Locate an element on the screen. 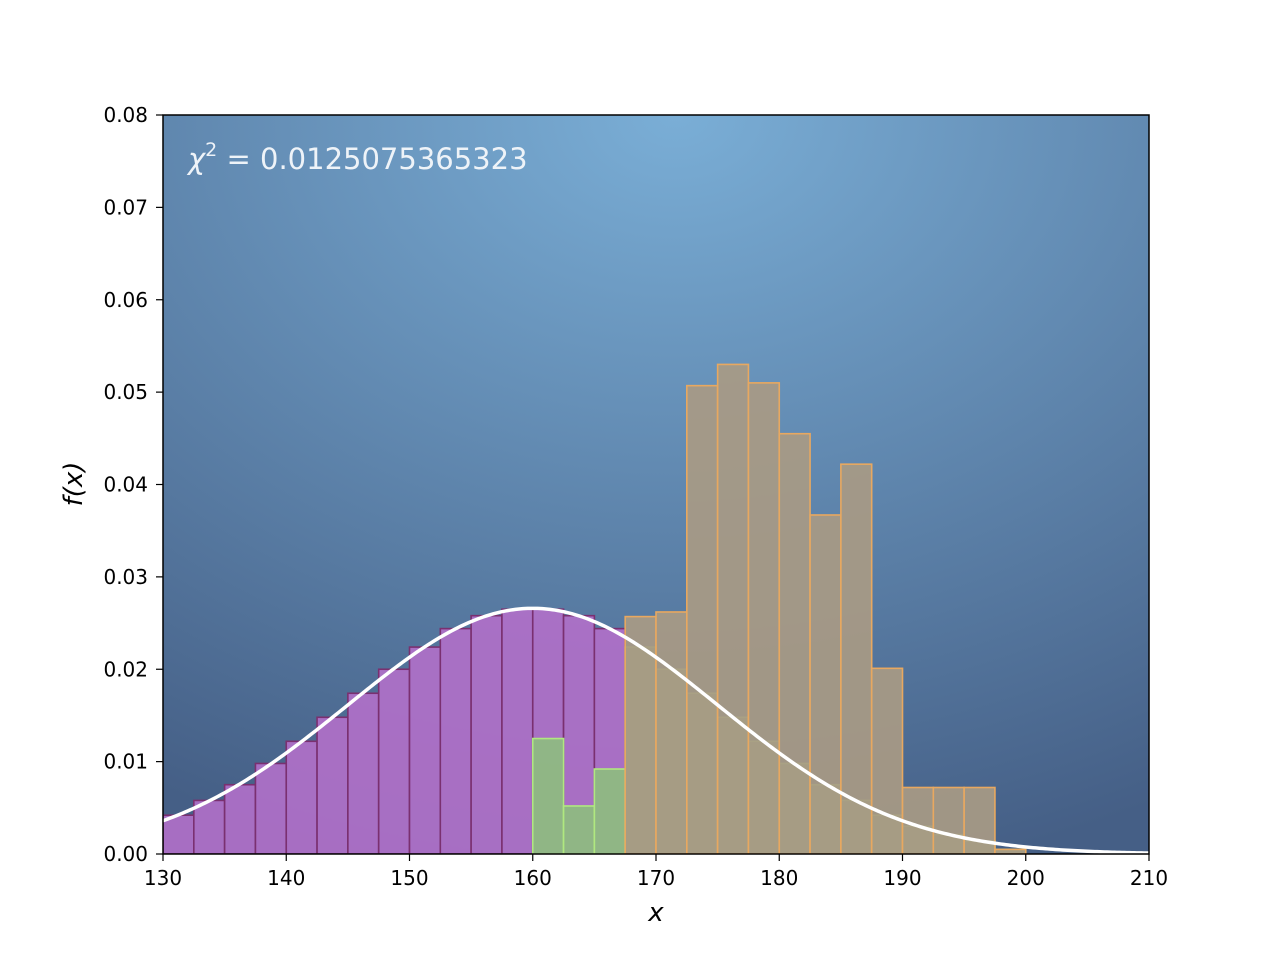 The height and width of the screenshot is (960, 1280). y-axis-ticks: 0.00 0.01 0.02 0.03 0.04 0.05 0.06 0.07 0.08 is located at coordinates (133, 484).